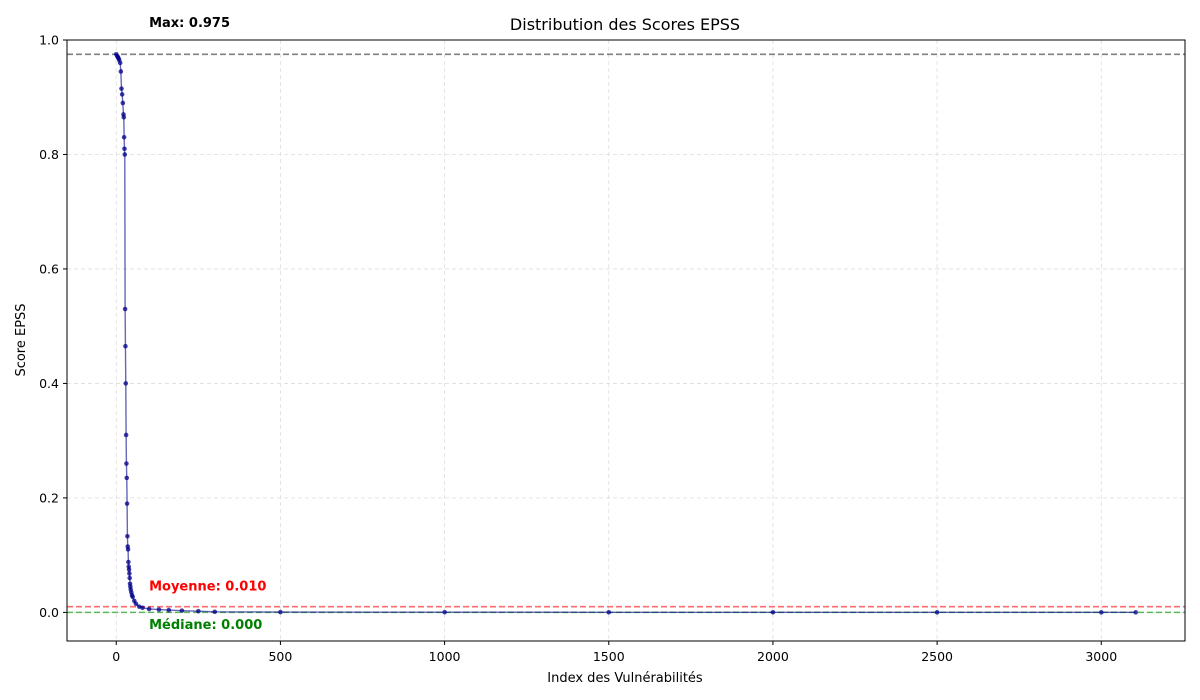 The height and width of the screenshot is (700, 1200). What do you see at coordinates (937, 656) in the screenshot?
I see `x-tick-label: 2500` at bounding box center [937, 656].